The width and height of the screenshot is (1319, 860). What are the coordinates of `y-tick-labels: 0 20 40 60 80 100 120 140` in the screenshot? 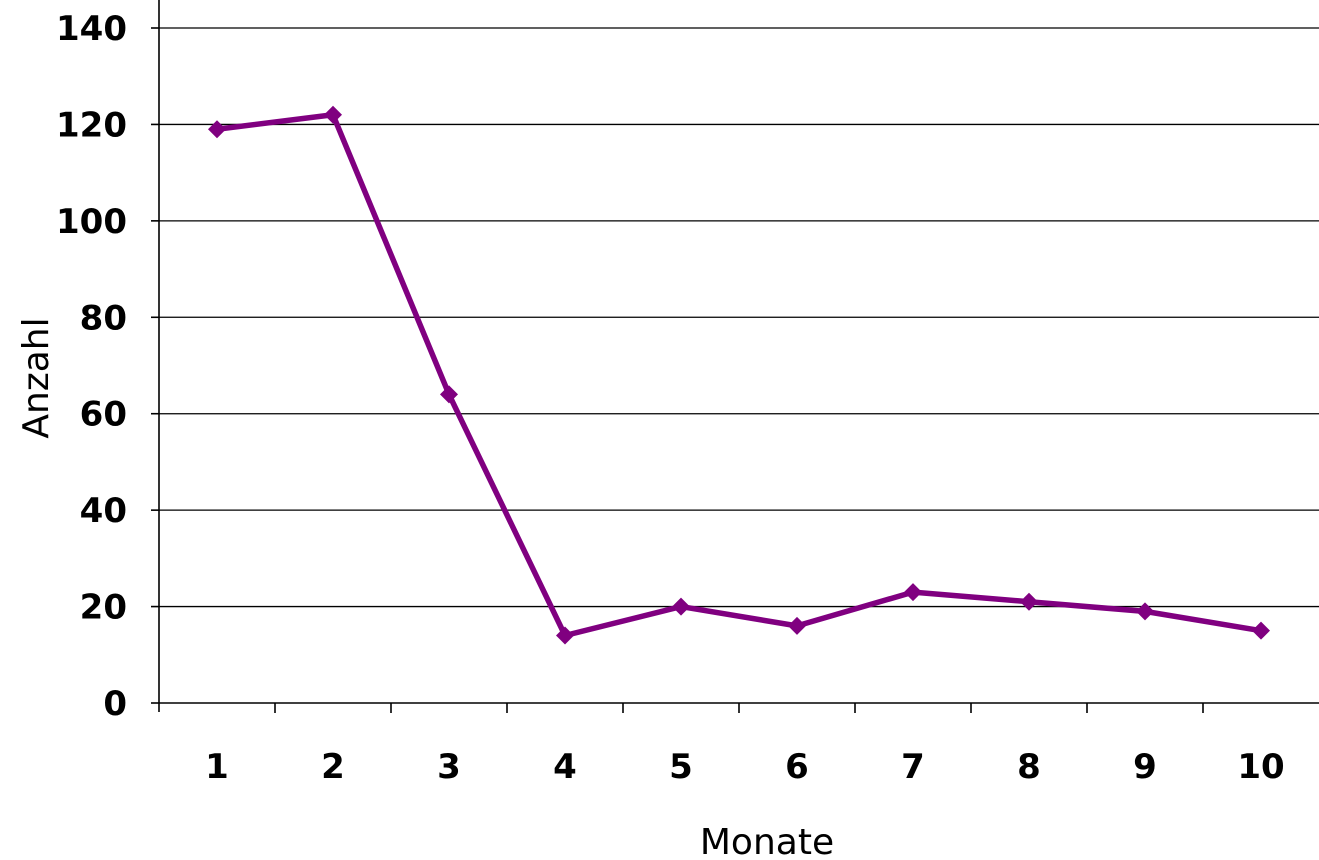 It's located at (91, 366).